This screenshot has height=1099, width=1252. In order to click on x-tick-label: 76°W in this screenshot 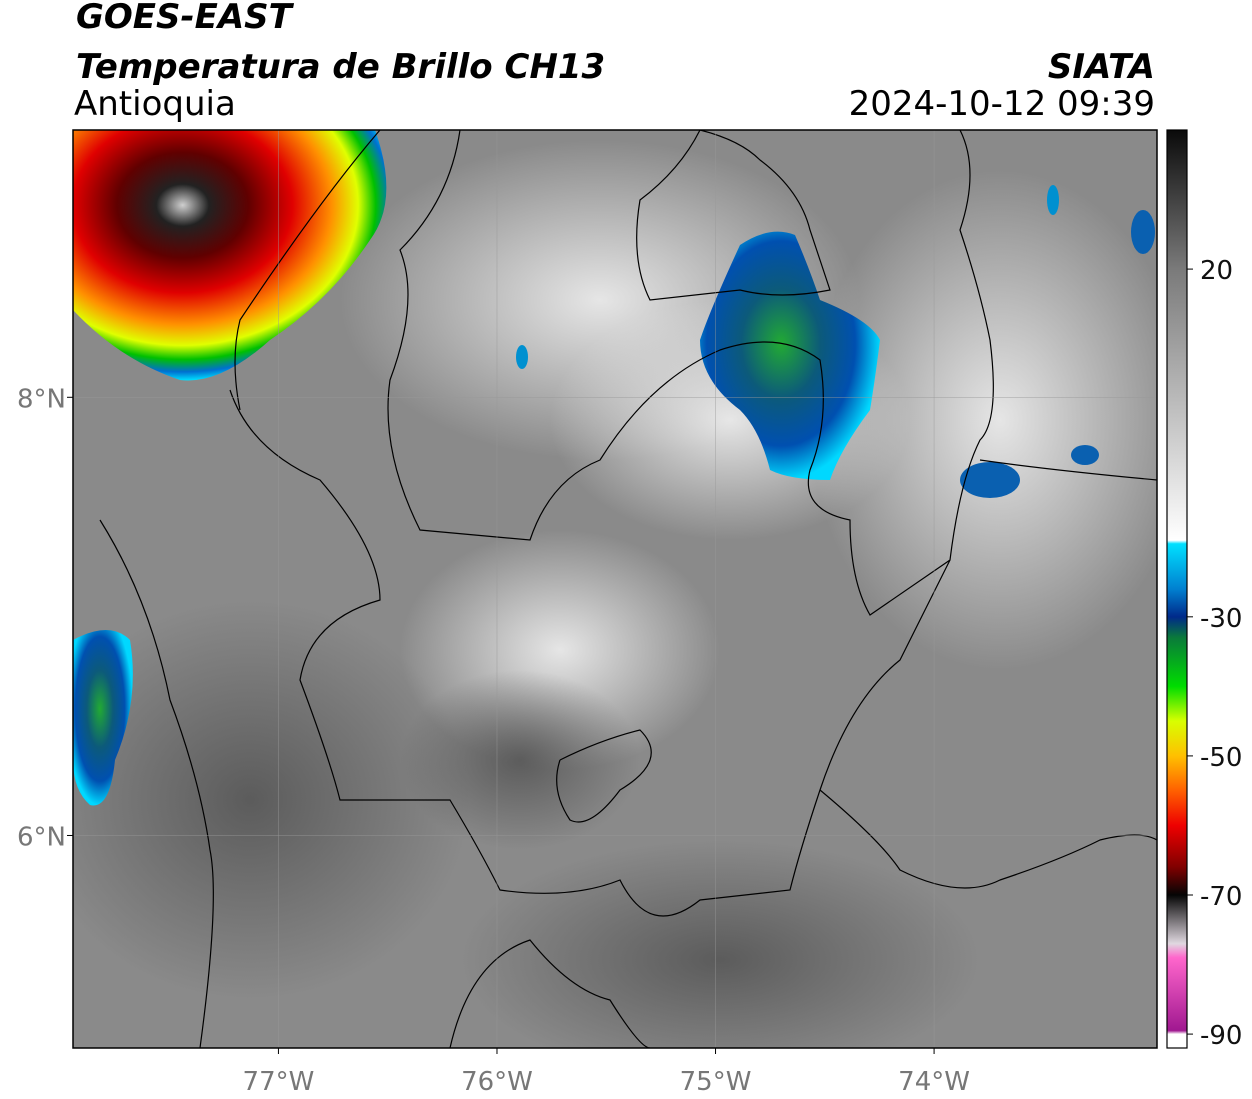, I will do `click(497, 1082)`.